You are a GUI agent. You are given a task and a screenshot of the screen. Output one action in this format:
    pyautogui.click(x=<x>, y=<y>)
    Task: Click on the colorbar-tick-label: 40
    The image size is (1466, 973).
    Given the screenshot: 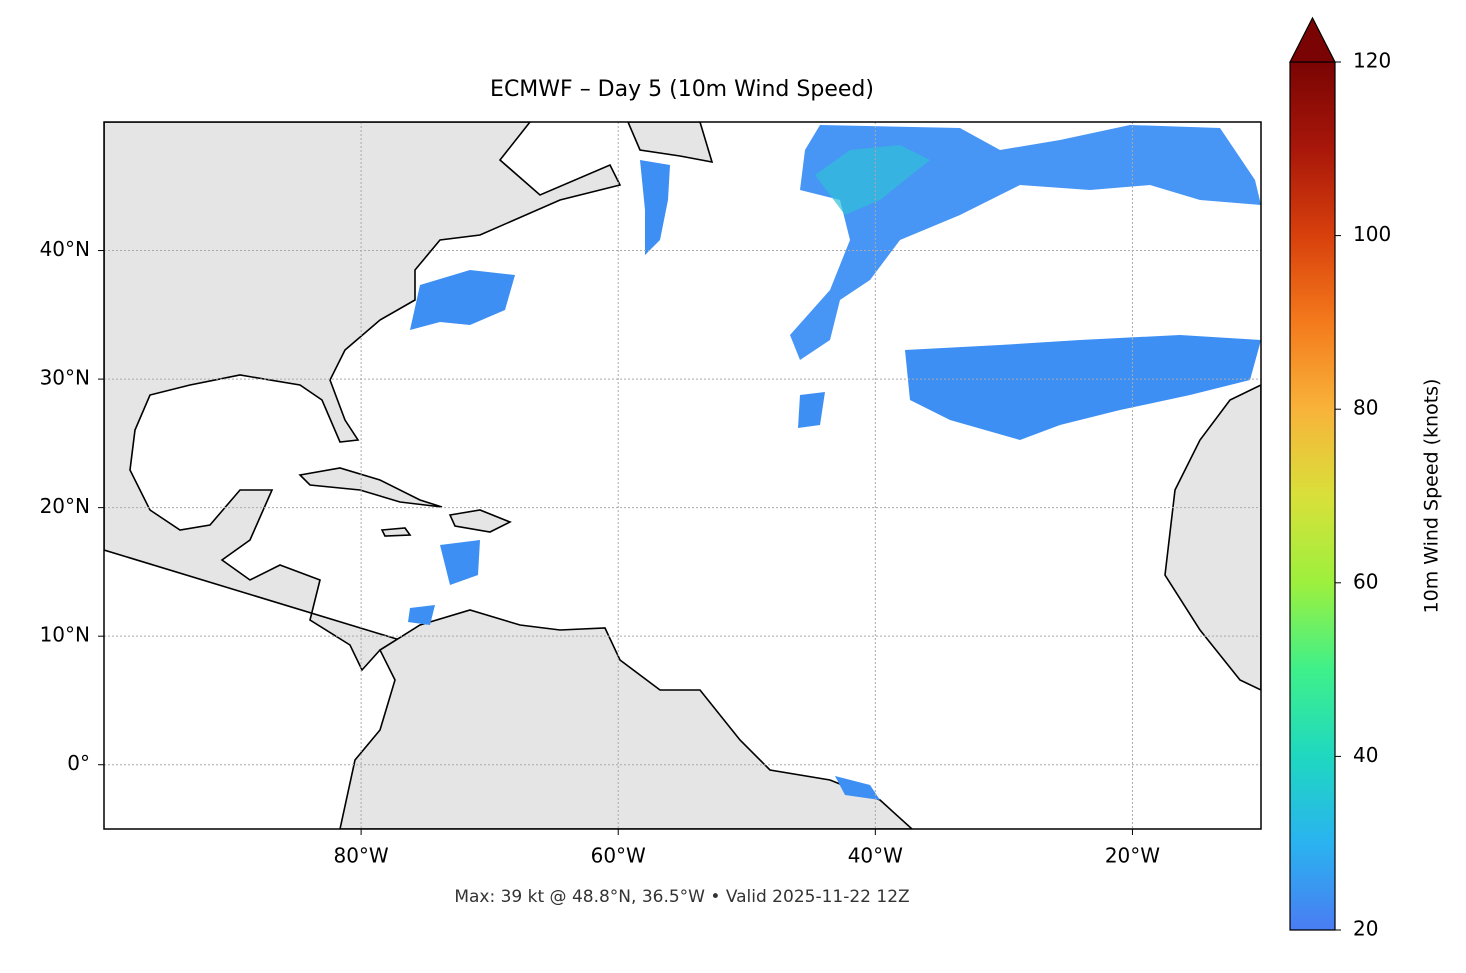 What is the action you would take?
    pyautogui.click(x=1365, y=755)
    